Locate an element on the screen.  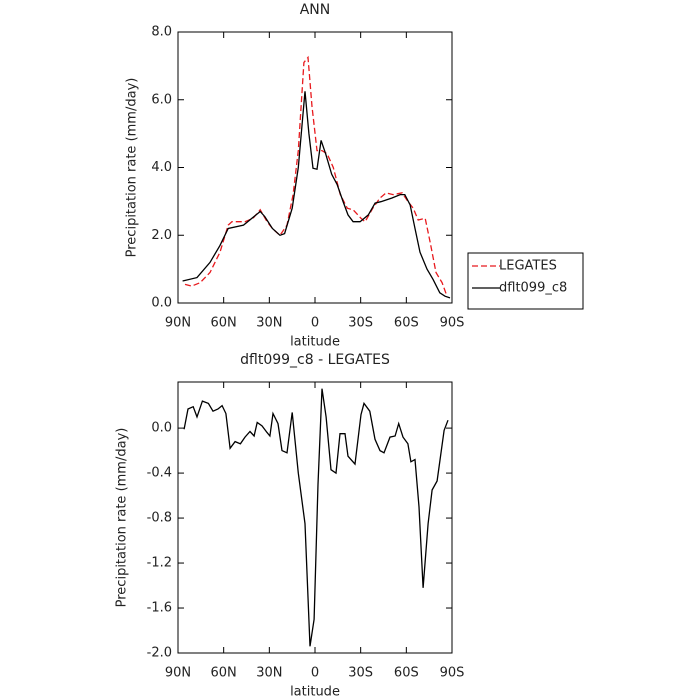
y-tick-label: 8.0 is located at coordinates (161, 32).